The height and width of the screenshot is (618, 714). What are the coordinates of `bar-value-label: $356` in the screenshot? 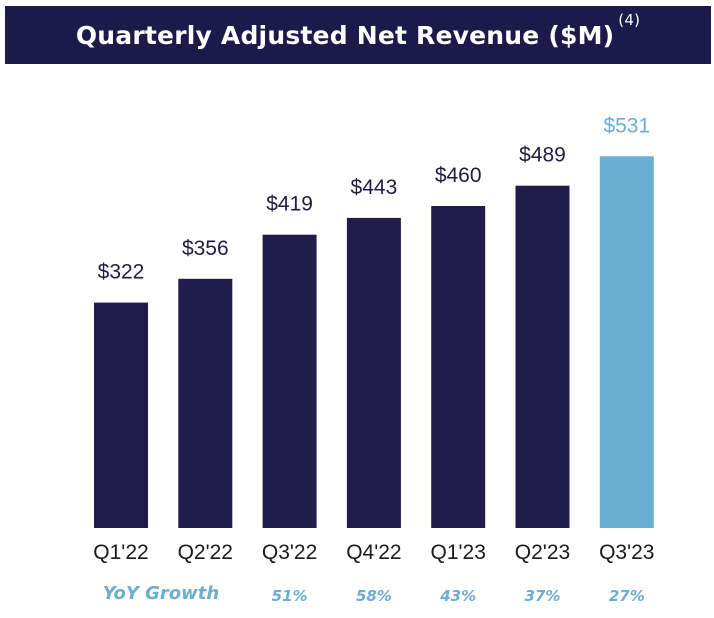 It's located at (205, 248).